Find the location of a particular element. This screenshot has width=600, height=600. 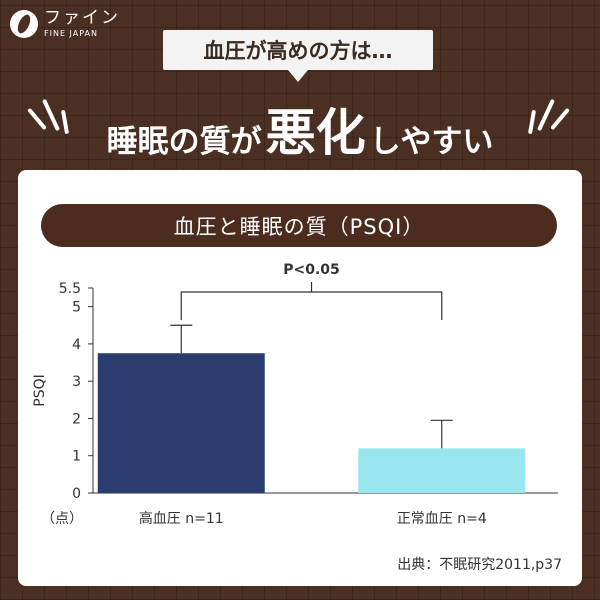

category-label-1: 高血圧 n=11 is located at coordinates (181, 518).